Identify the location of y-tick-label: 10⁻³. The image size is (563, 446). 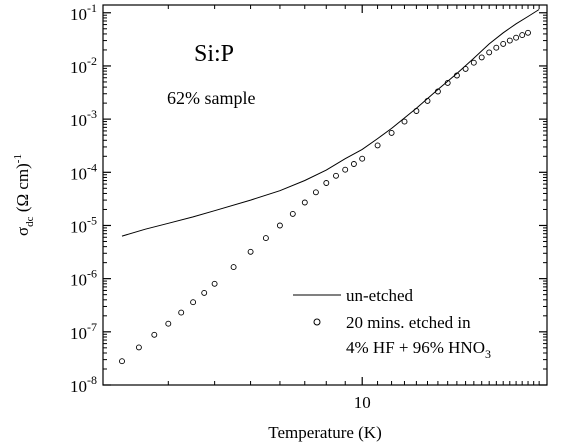
(83, 118).